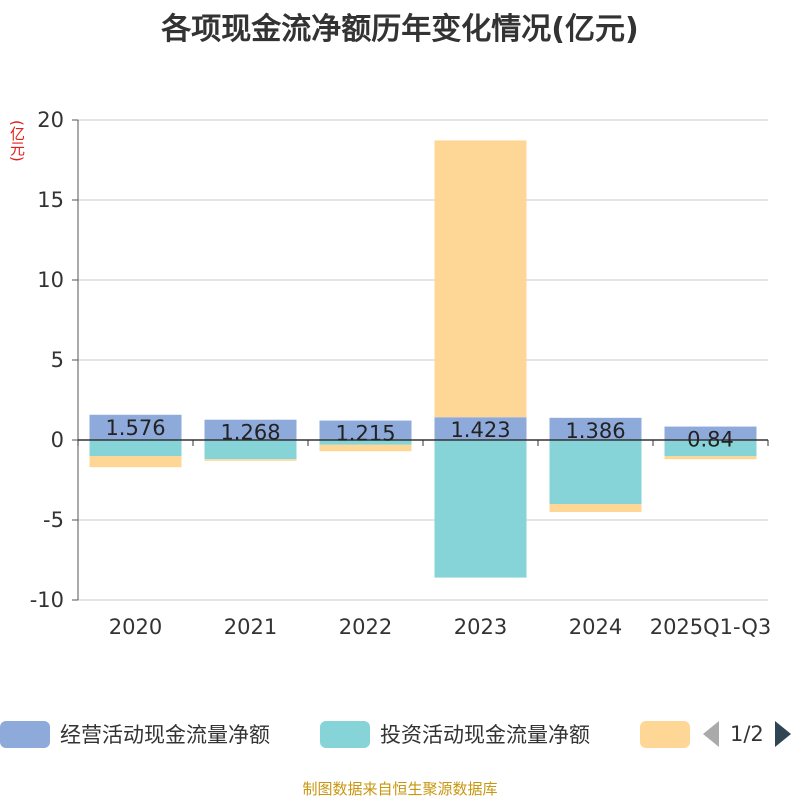 Image resolution: width=800 pixels, height=800 pixels. I want to click on y-tick-label: -5, so click(53, 520).